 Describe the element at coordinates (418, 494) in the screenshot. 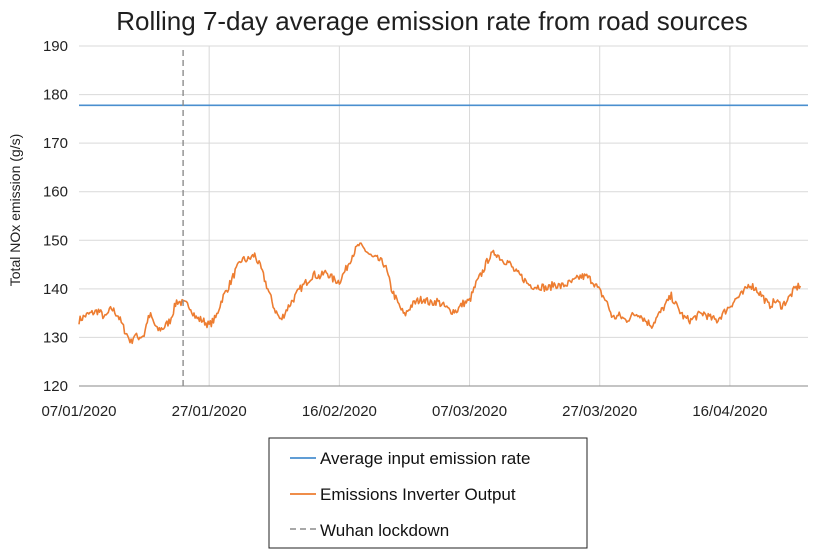

I see `legend-label-inverter-output: Emissions Inverter Output` at that location.